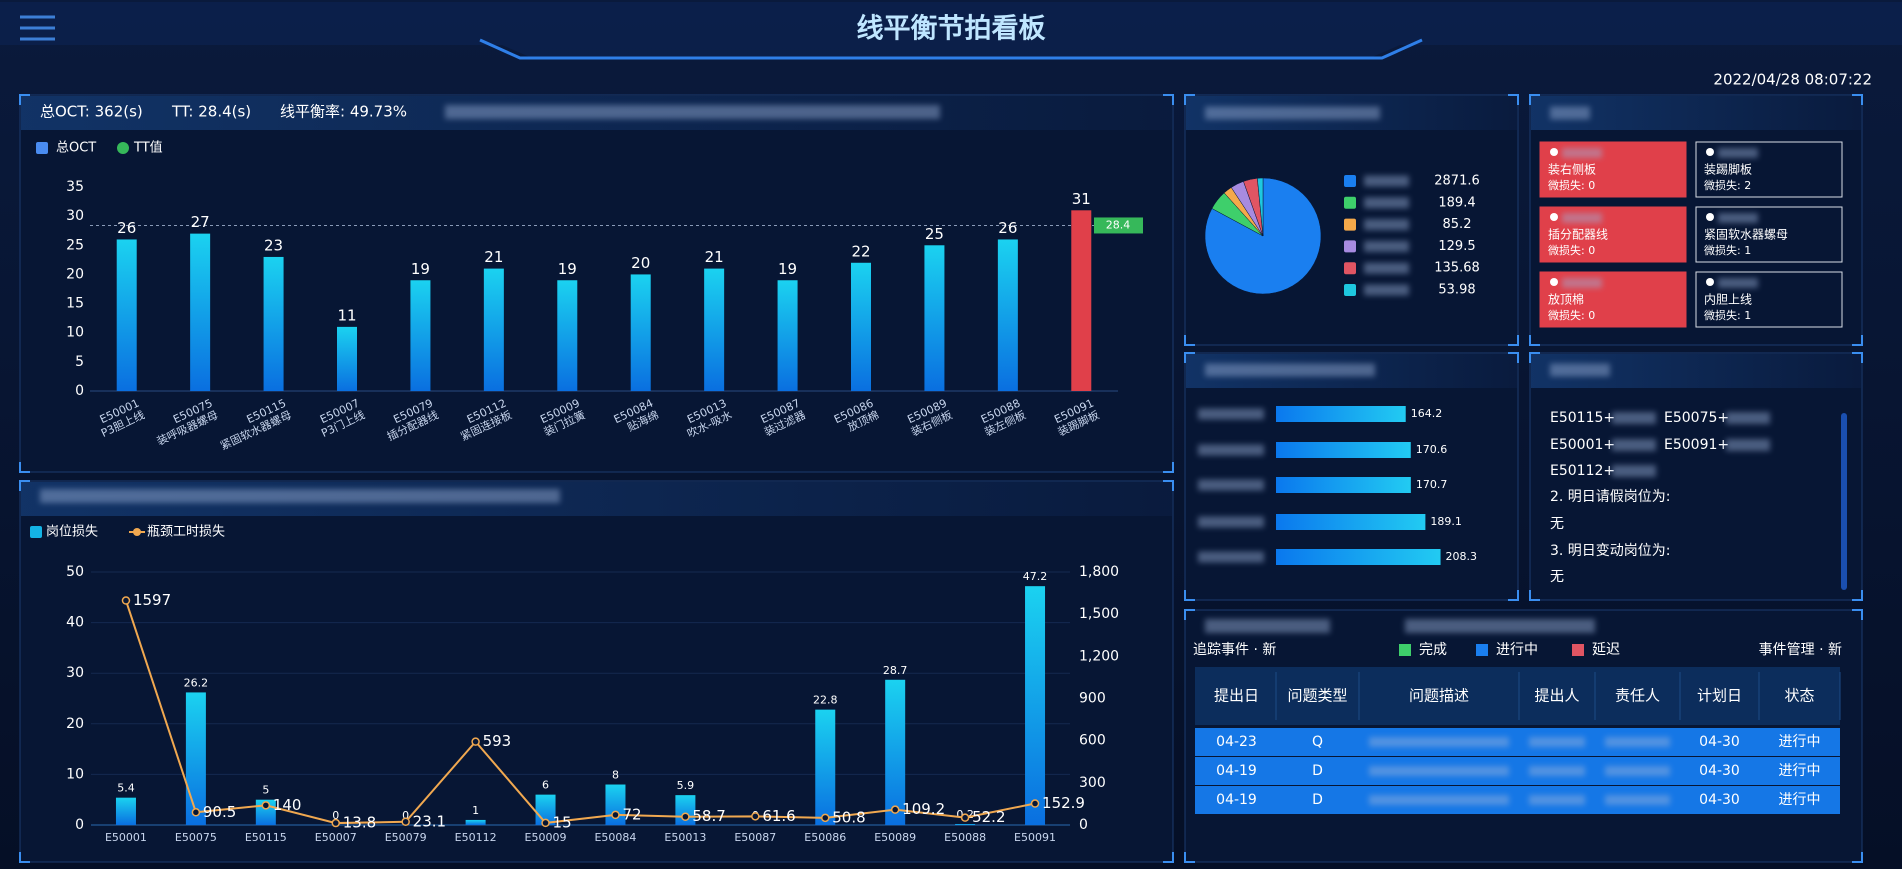 The image size is (1902, 869). What do you see at coordinates (1099, 656) in the screenshot?
I see `y2-tick-label: 1,200` at bounding box center [1099, 656].